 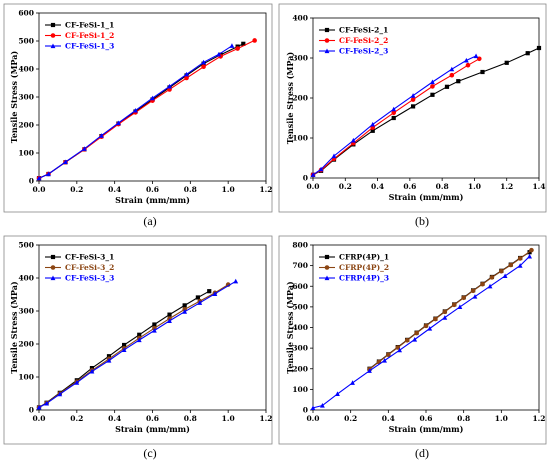 I want to click on panel-caption: (c), so click(x=149, y=453).